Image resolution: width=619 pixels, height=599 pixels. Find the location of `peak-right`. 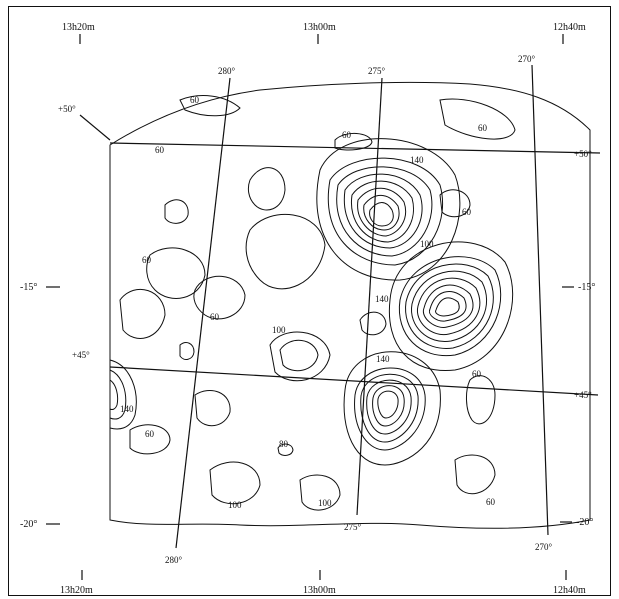

peak-right is located at coordinates (451, 306).